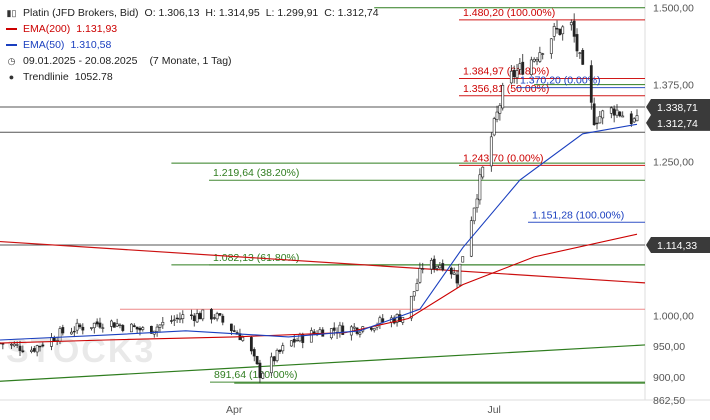  Describe the element at coordinates (80, 351) in the screenshot. I see `watermark-text: STOCK3` at that location.